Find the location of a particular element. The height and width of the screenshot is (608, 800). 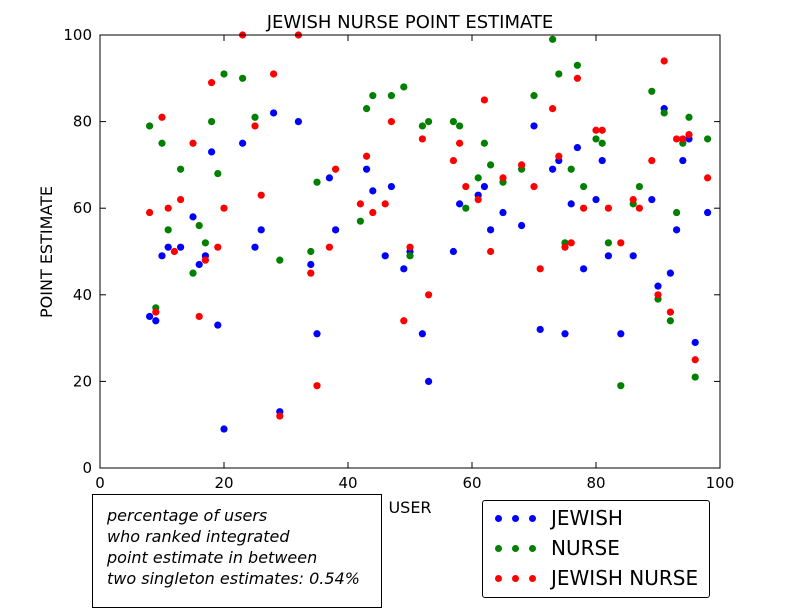

legend-marker-jewish-nurse is located at coordinates (518, 578).